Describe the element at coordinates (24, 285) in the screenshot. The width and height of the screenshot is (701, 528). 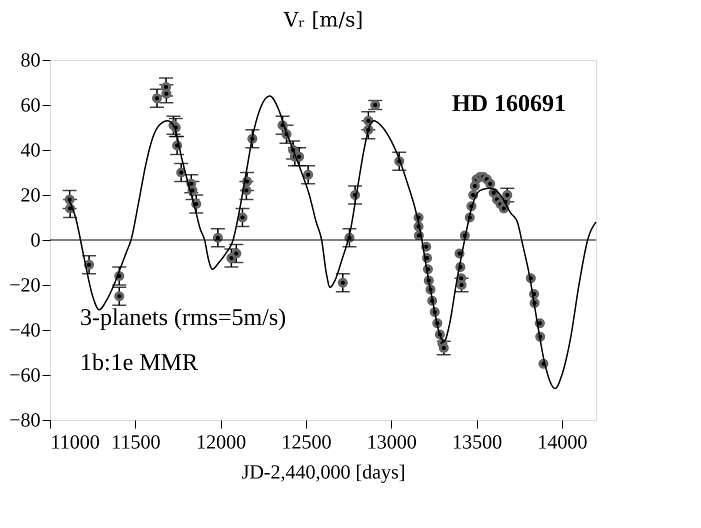
I see `y-tick-label: −20` at that location.